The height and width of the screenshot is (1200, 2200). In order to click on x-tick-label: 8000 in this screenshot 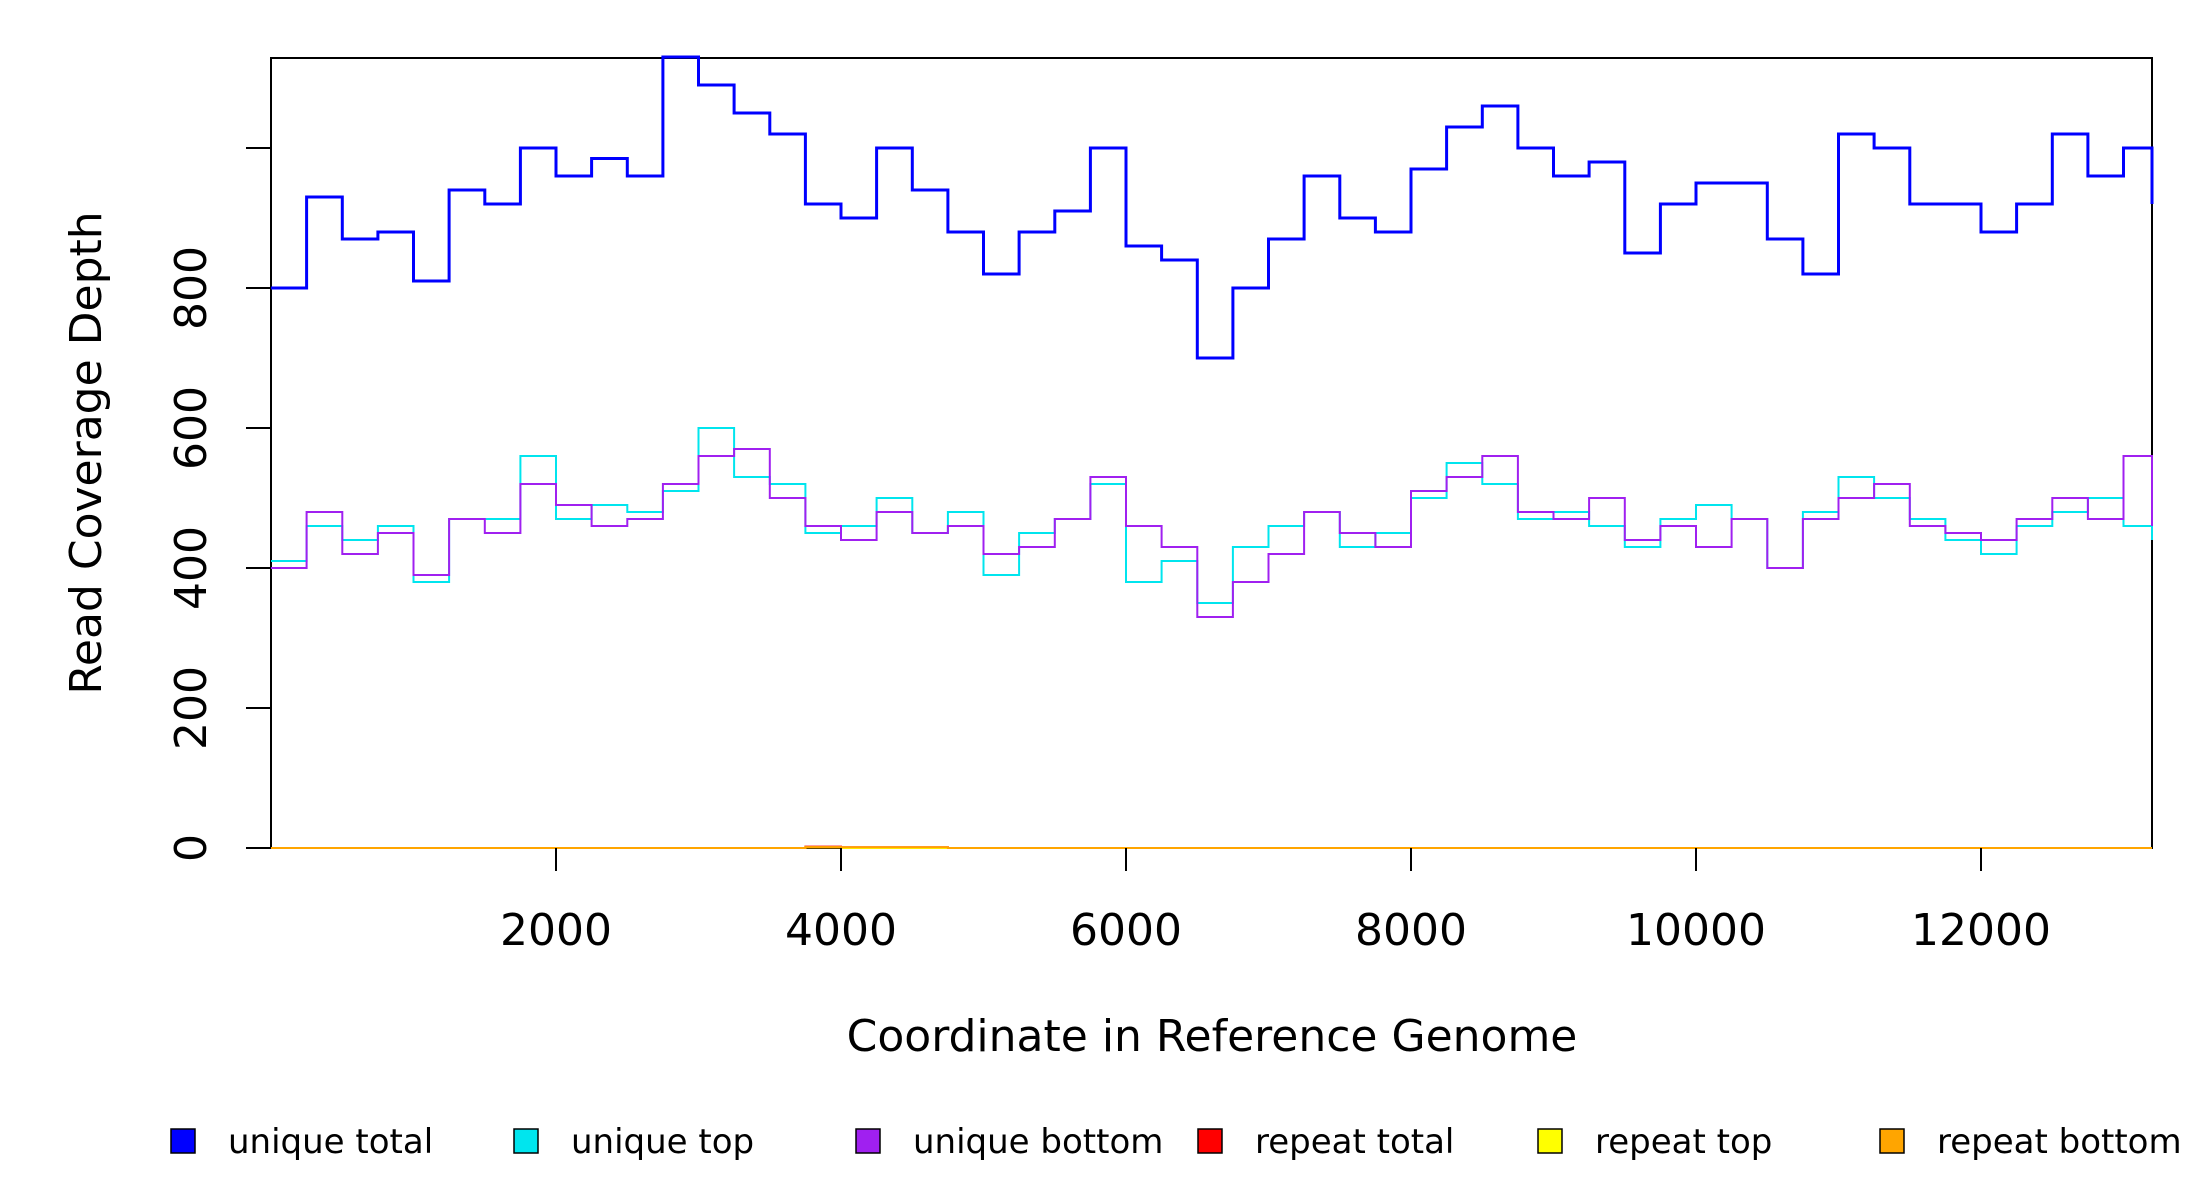, I will do `click(1411, 930)`.